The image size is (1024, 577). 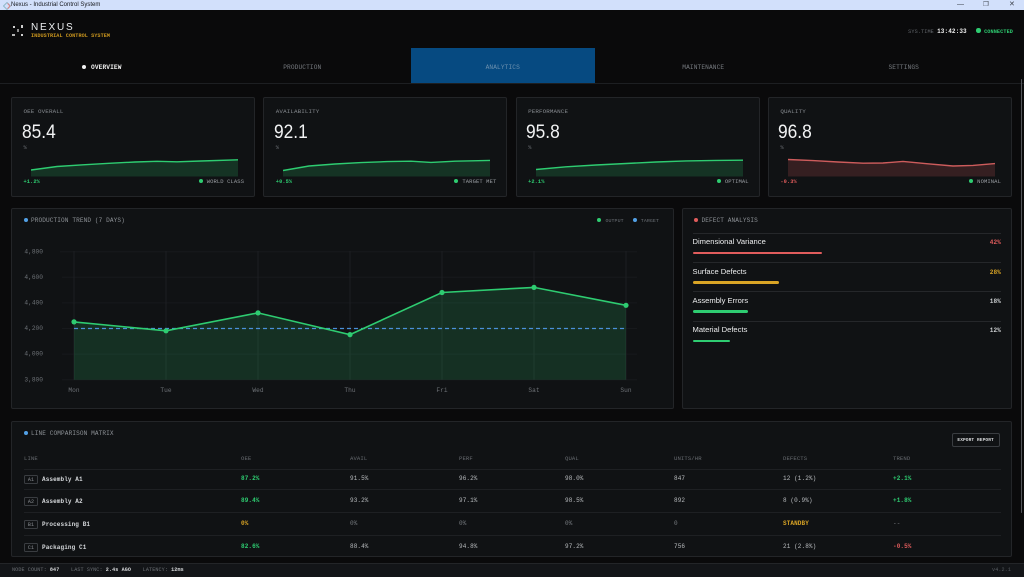 What do you see at coordinates (33, 379) in the screenshot?
I see `svg-text: 3,800` at bounding box center [33, 379].